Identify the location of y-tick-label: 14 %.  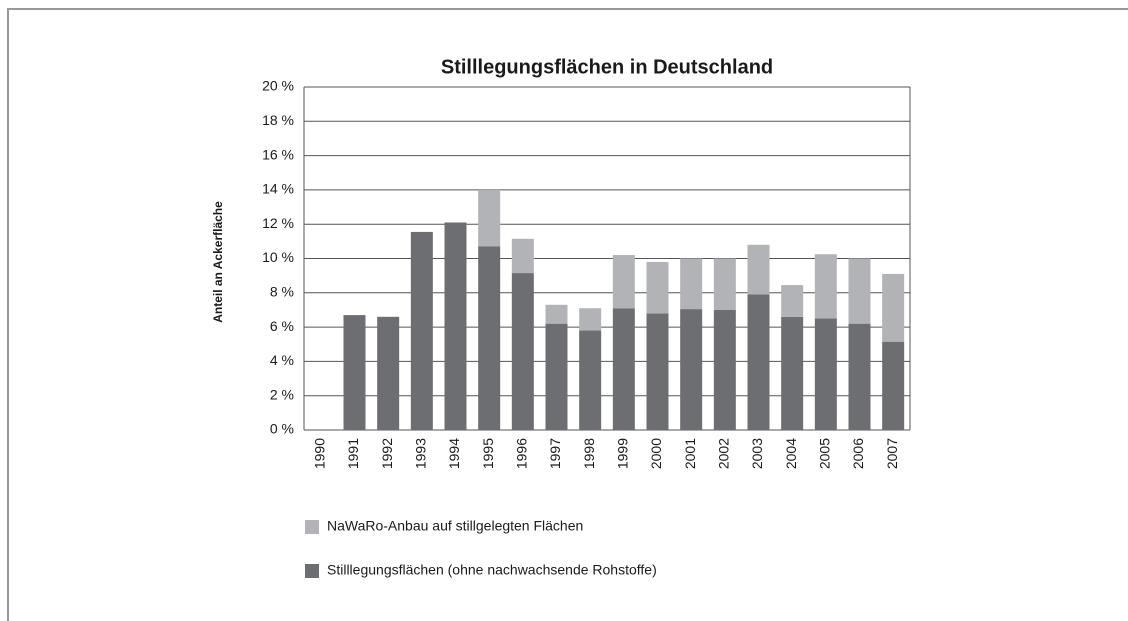
(278, 189).